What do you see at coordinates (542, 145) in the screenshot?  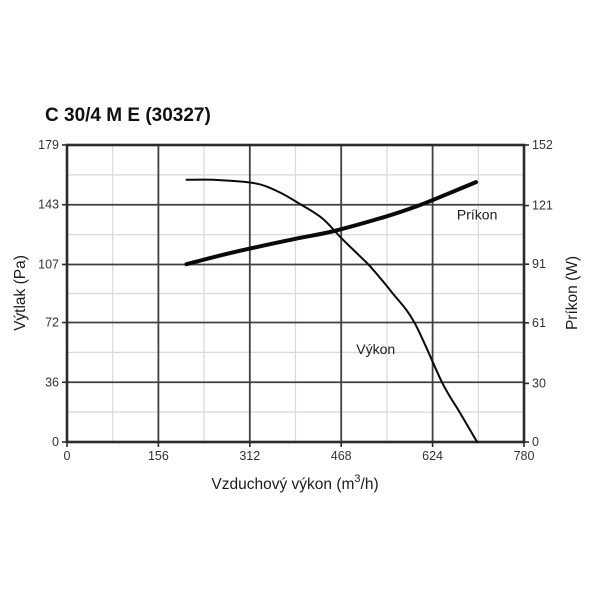 I see `y-right-tick-label: 152` at bounding box center [542, 145].